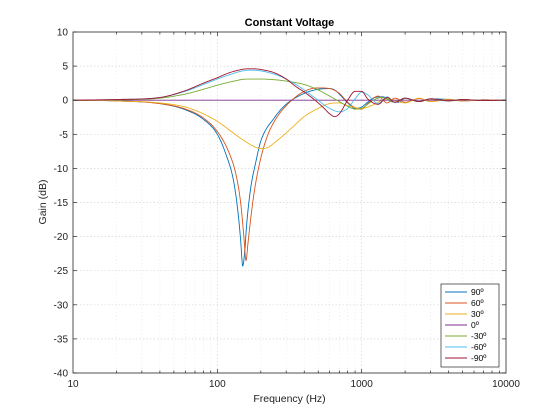 This screenshot has width=560, height=420. Describe the element at coordinates (61, 237) in the screenshot. I see `y-tick-label: -20` at that location.